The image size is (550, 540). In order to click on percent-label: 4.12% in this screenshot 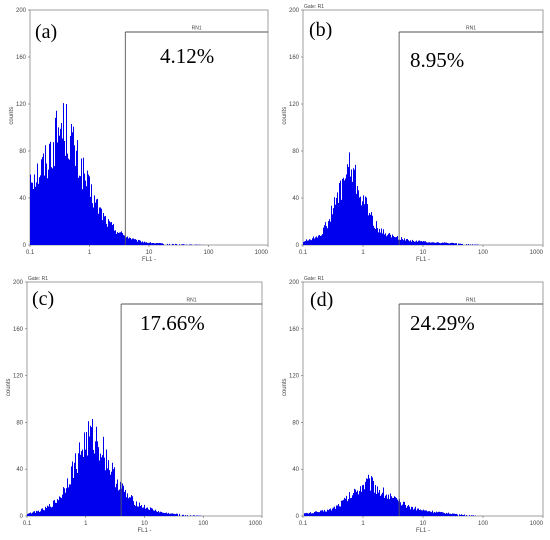, I will do `click(187, 56)`.